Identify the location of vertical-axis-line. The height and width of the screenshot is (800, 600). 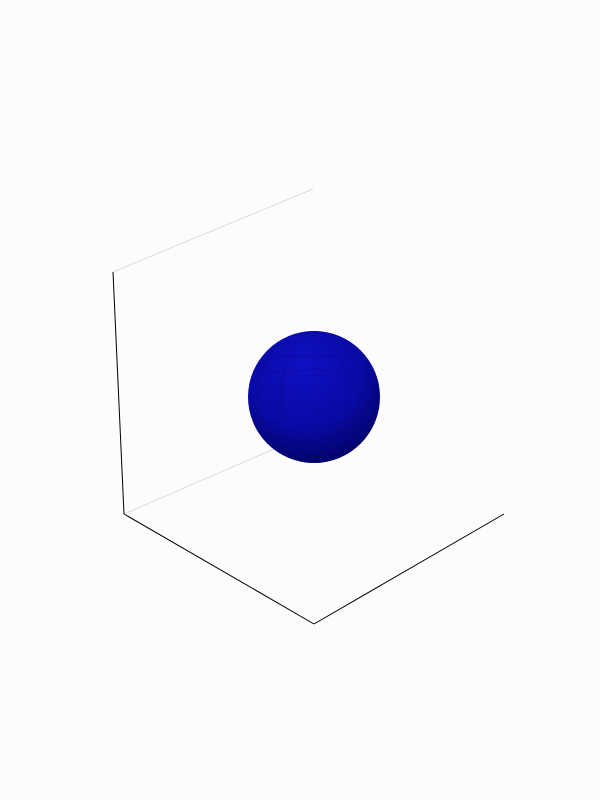
(118, 393).